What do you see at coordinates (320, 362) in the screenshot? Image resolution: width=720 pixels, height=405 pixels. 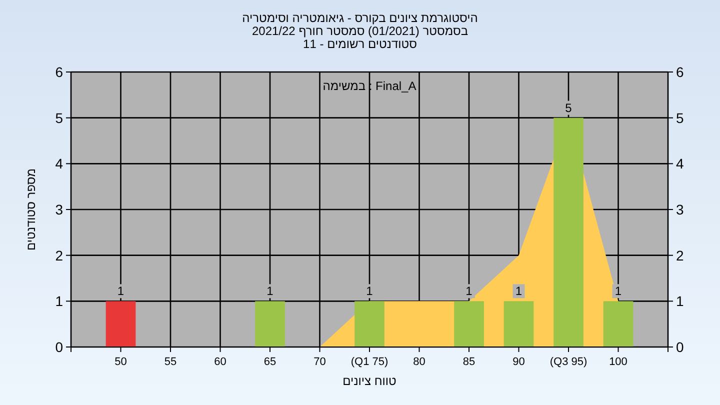 I see `x-tick-label: 70` at bounding box center [320, 362].